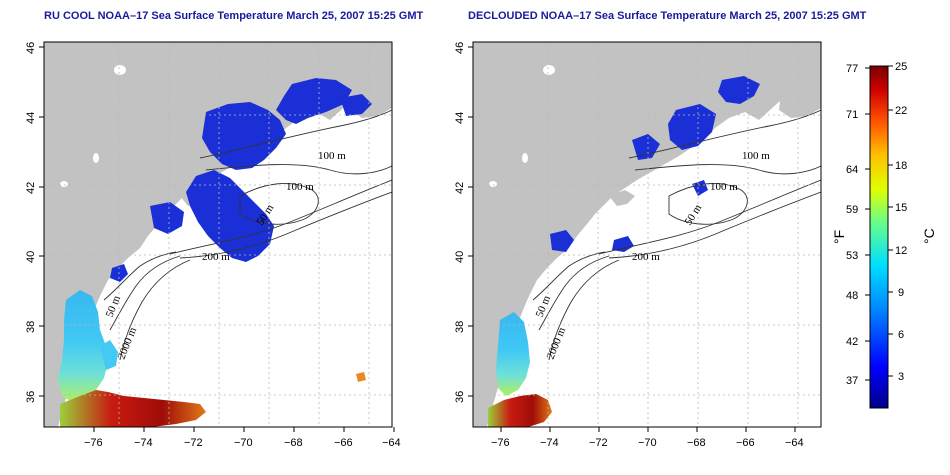 This screenshot has width=950, height=475. I want to click on colorbar-gradient, so click(879, 237).